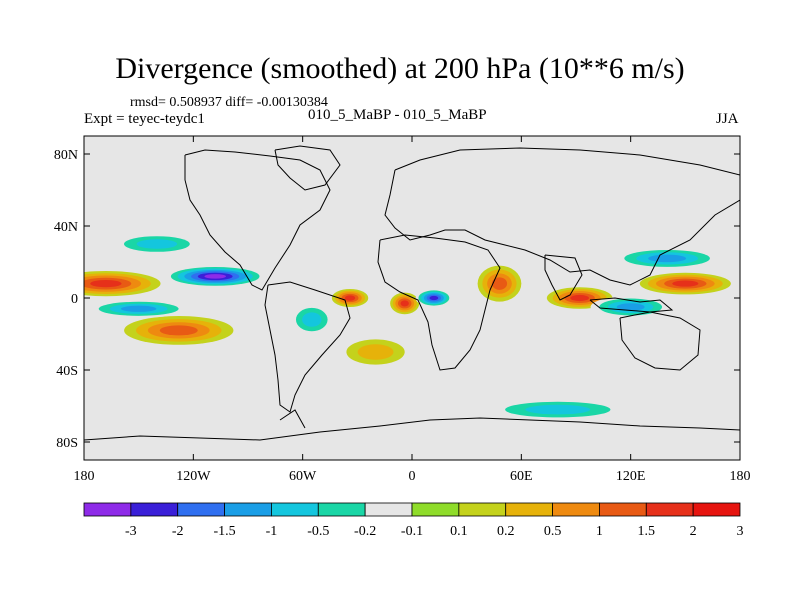 The height and width of the screenshot is (600, 800). Describe the element at coordinates (215, 276) in the screenshot. I see `contour-east-pacific-convergence` at that location.